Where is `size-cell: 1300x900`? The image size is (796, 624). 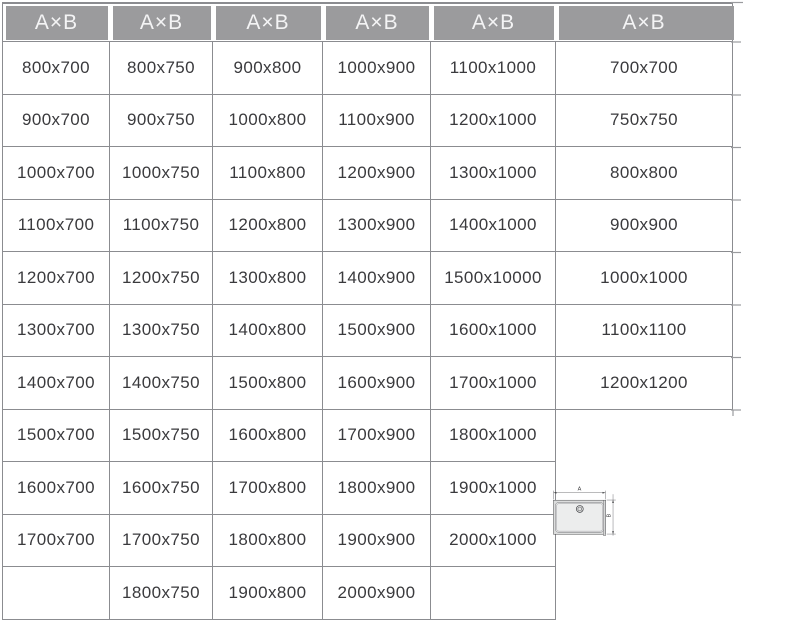 size-cell: 1300x900 is located at coordinates (377, 225).